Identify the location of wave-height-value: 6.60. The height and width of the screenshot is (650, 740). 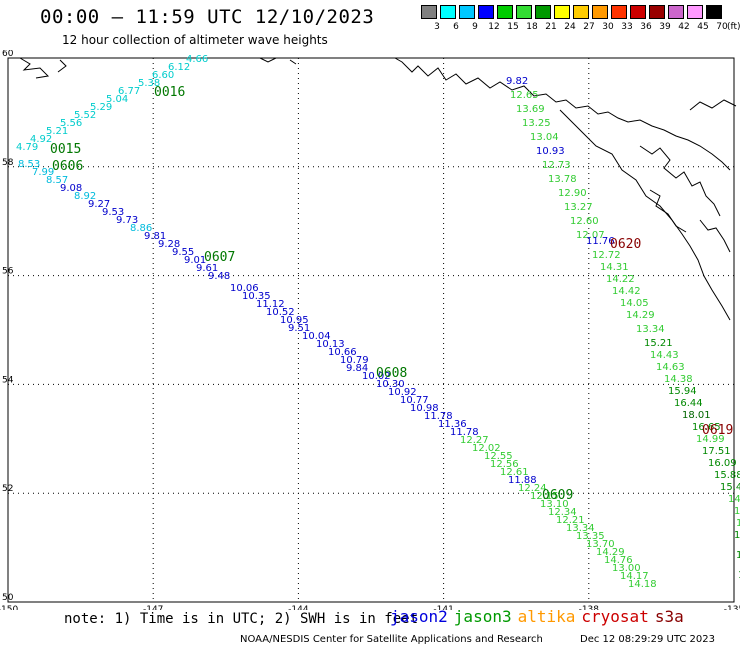
(163, 75).